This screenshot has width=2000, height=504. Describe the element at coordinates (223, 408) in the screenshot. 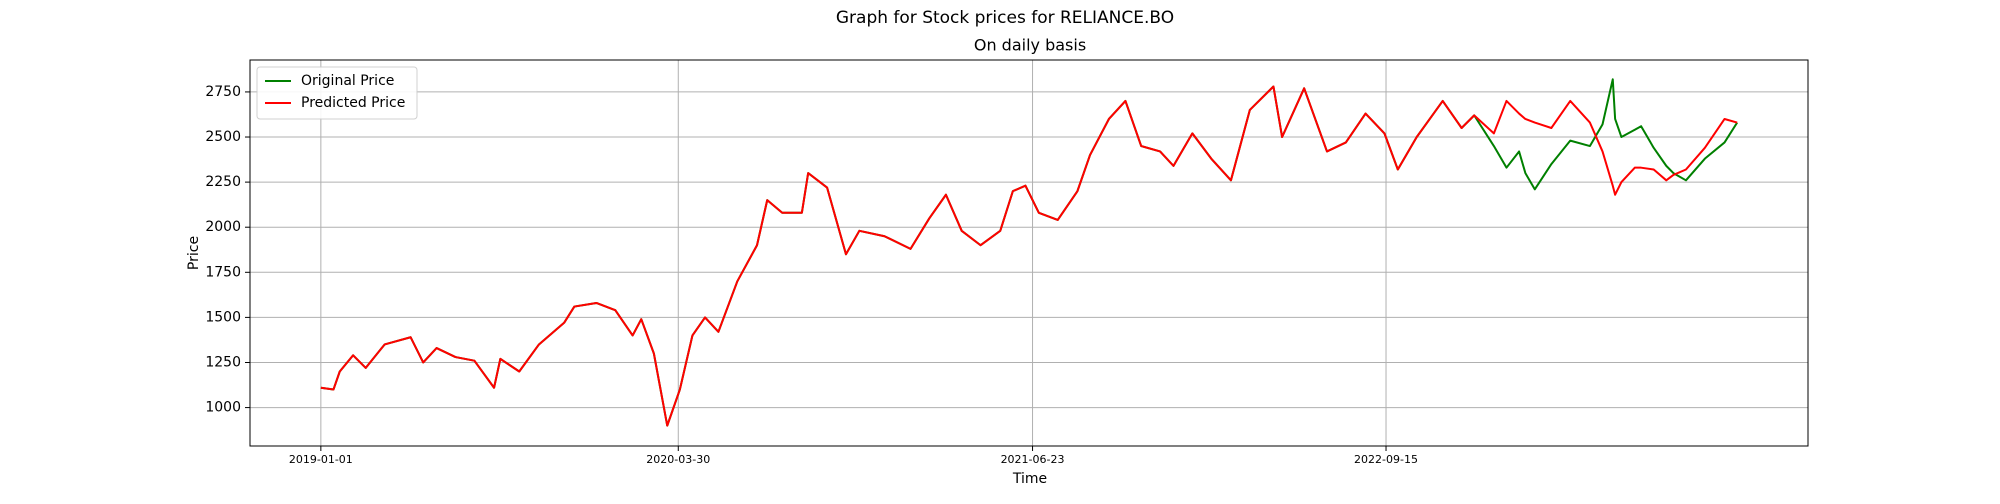

I see `y-tick-label: 1000` at that location.